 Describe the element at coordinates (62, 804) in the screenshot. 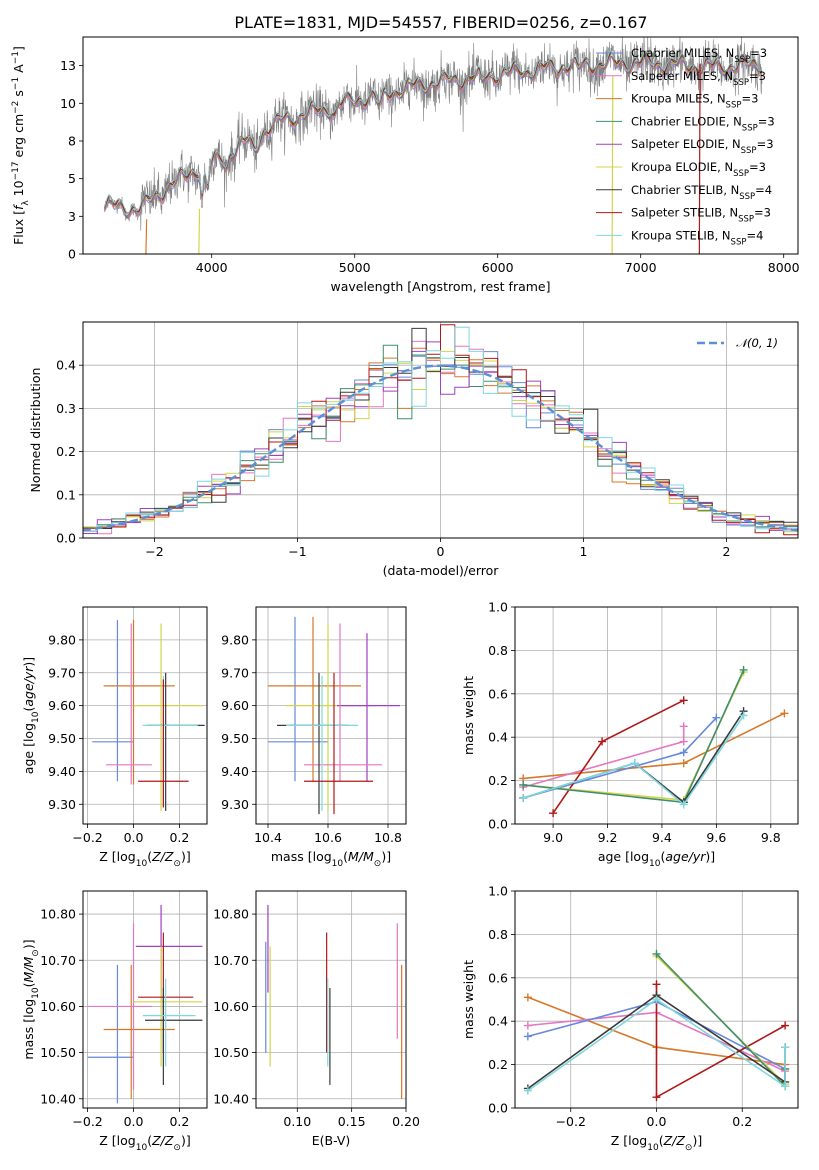

I see `y-tick-label: 9.30` at that location.